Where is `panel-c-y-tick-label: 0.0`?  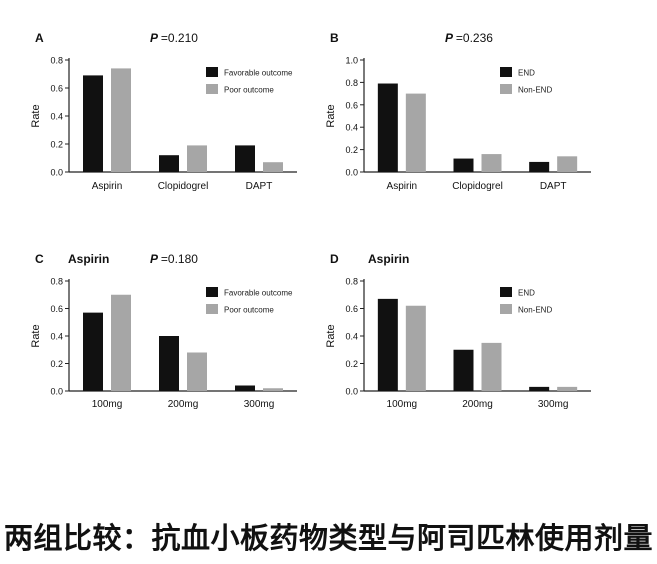 panel-c-y-tick-label: 0.0 is located at coordinates (56, 392).